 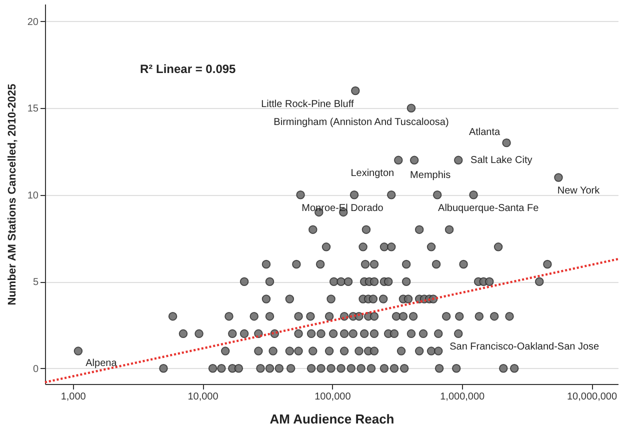 What do you see at coordinates (430, 176) in the screenshot?
I see `annotation: Memphis` at bounding box center [430, 176].